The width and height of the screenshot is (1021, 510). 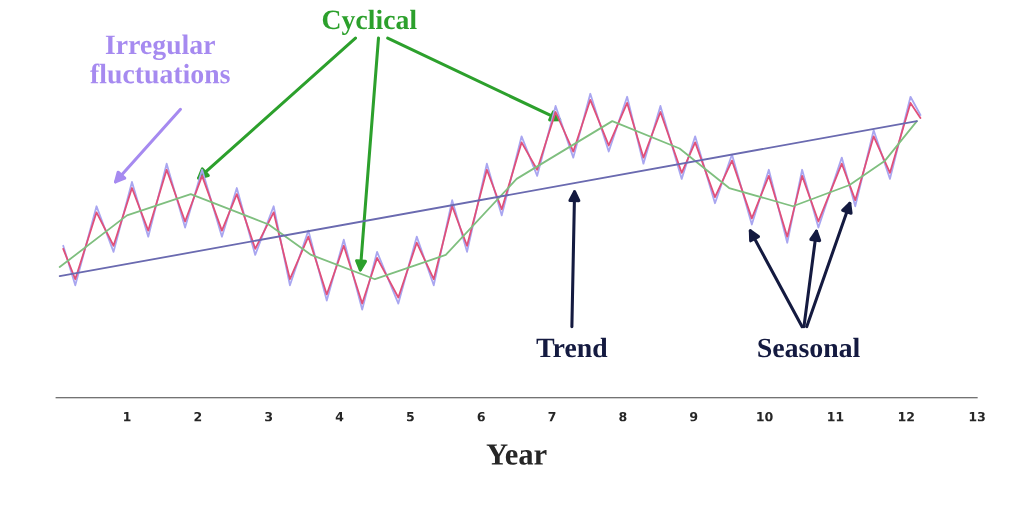 I want to click on x-tick-label: 10, so click(x=765, y=416).